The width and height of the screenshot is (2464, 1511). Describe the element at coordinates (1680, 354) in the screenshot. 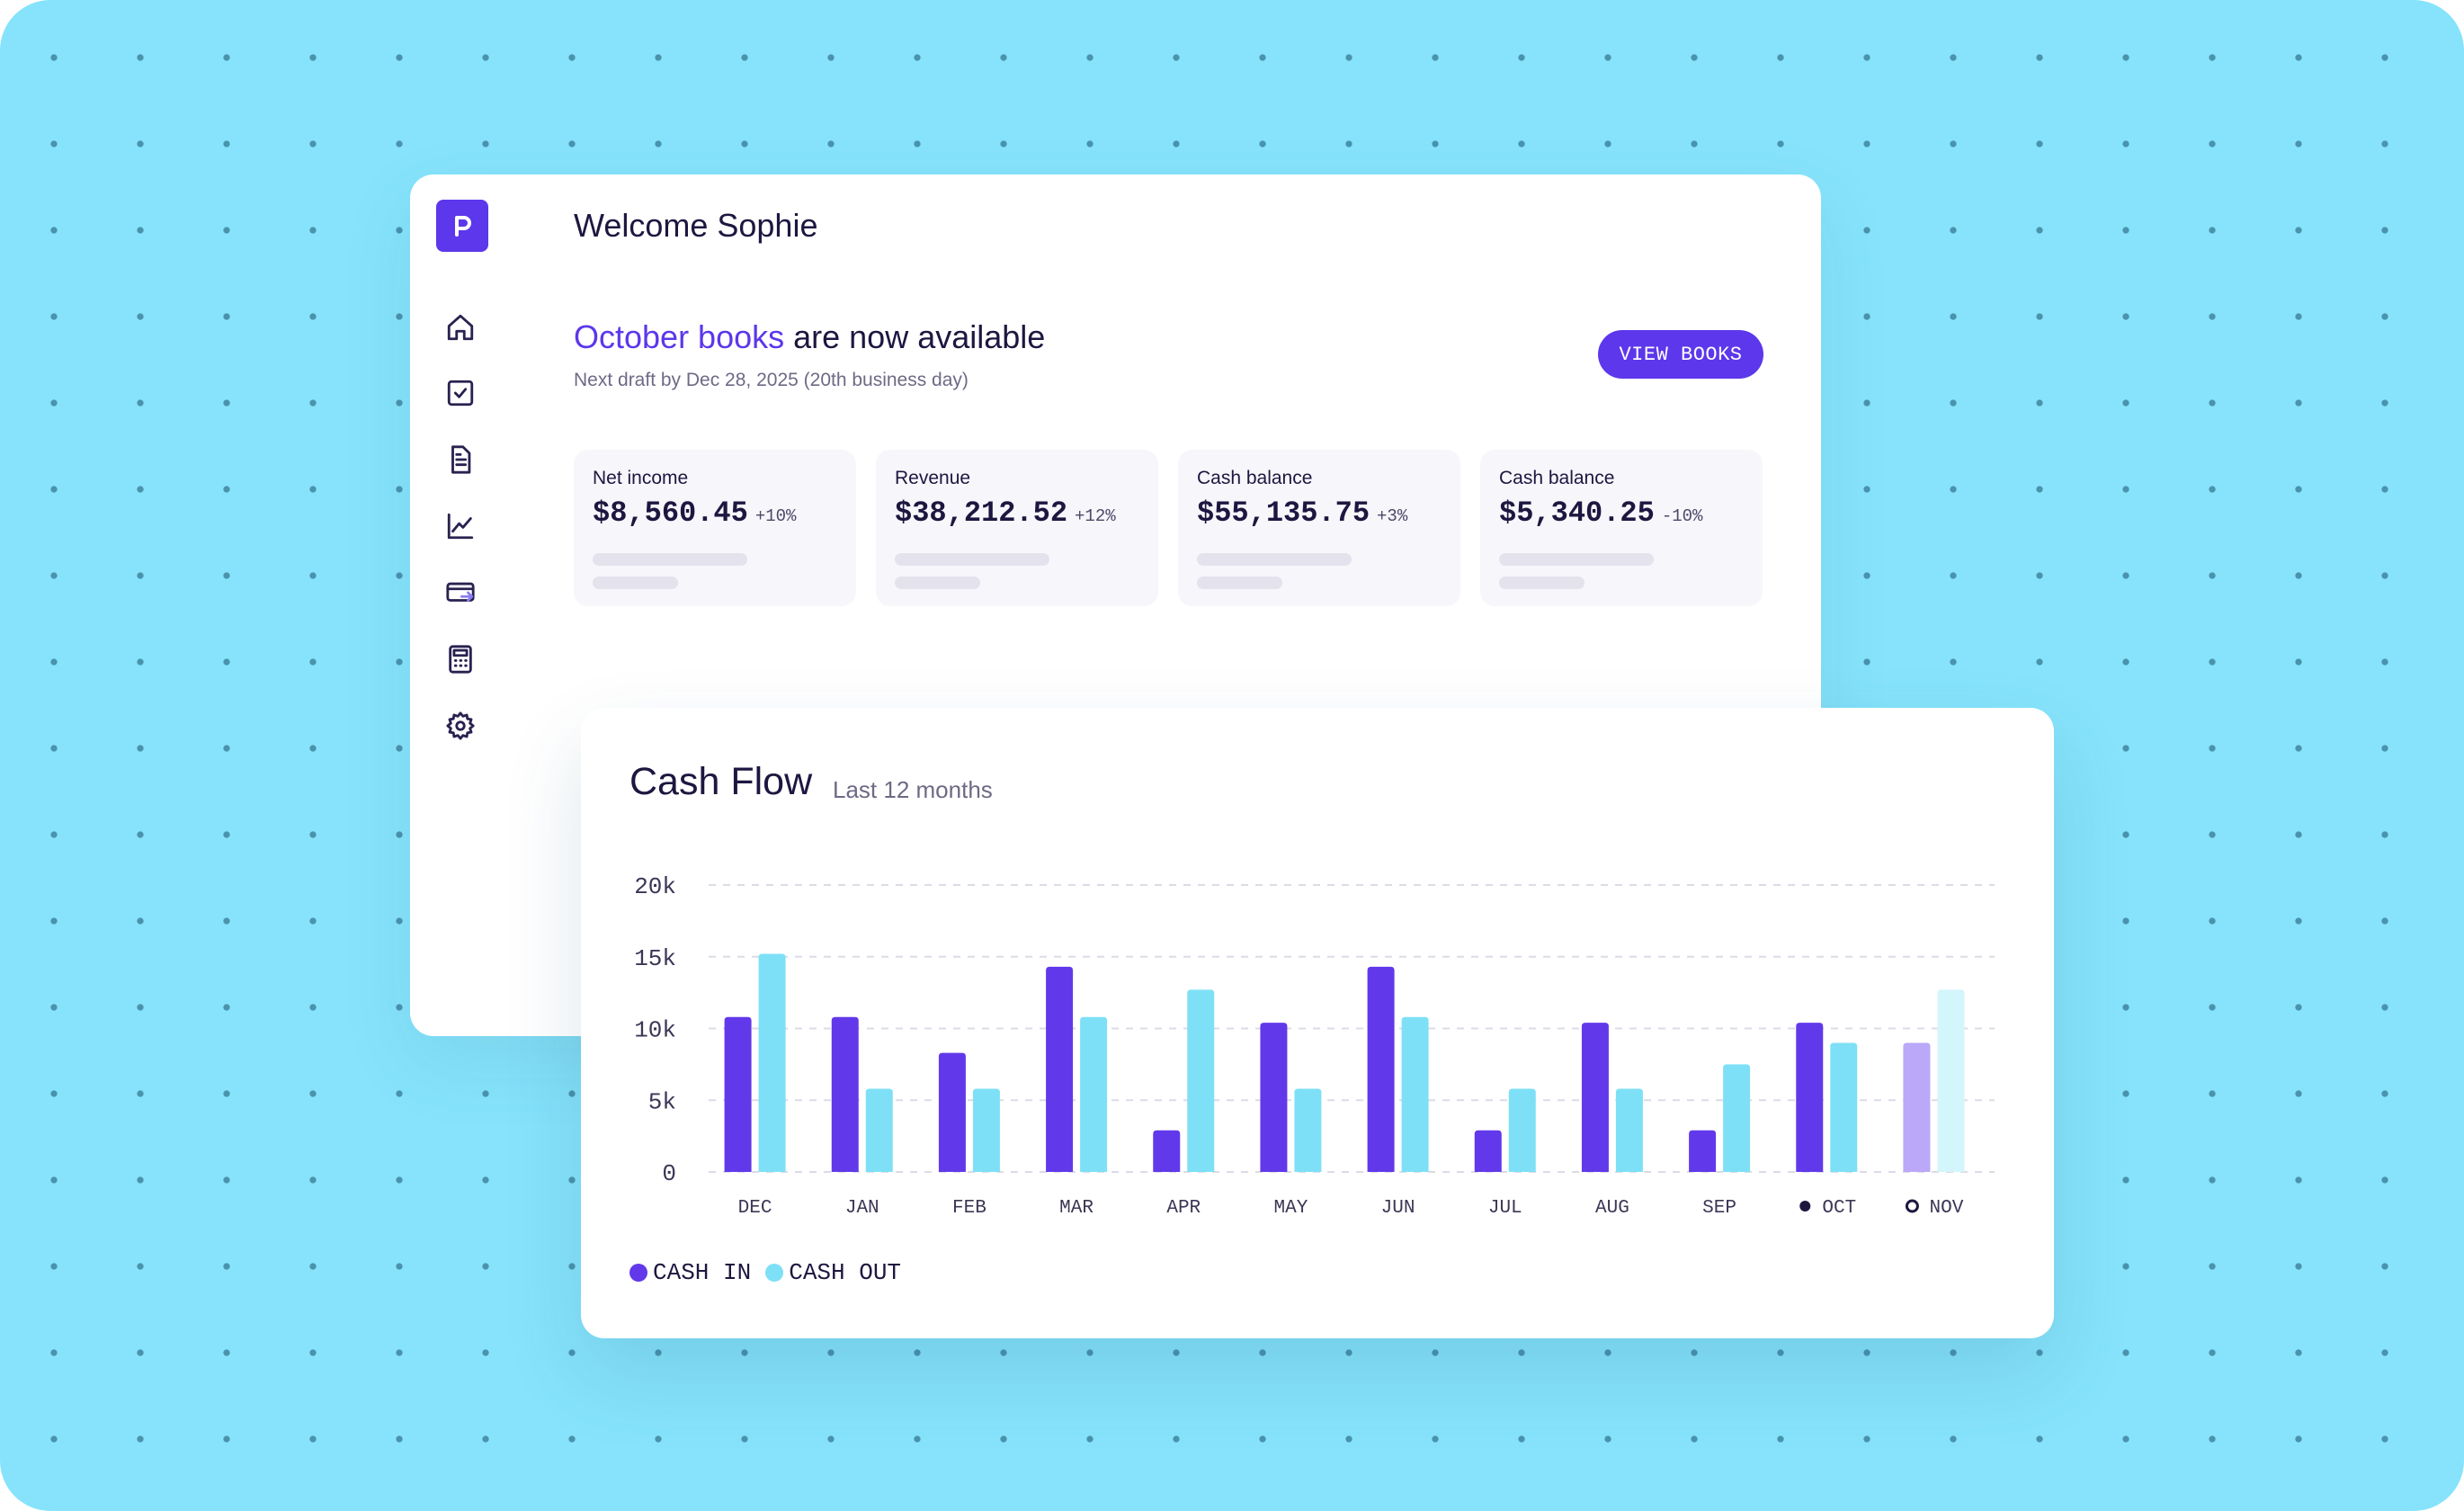

I see `view-books-button: VIEW BOOKS` at that location.